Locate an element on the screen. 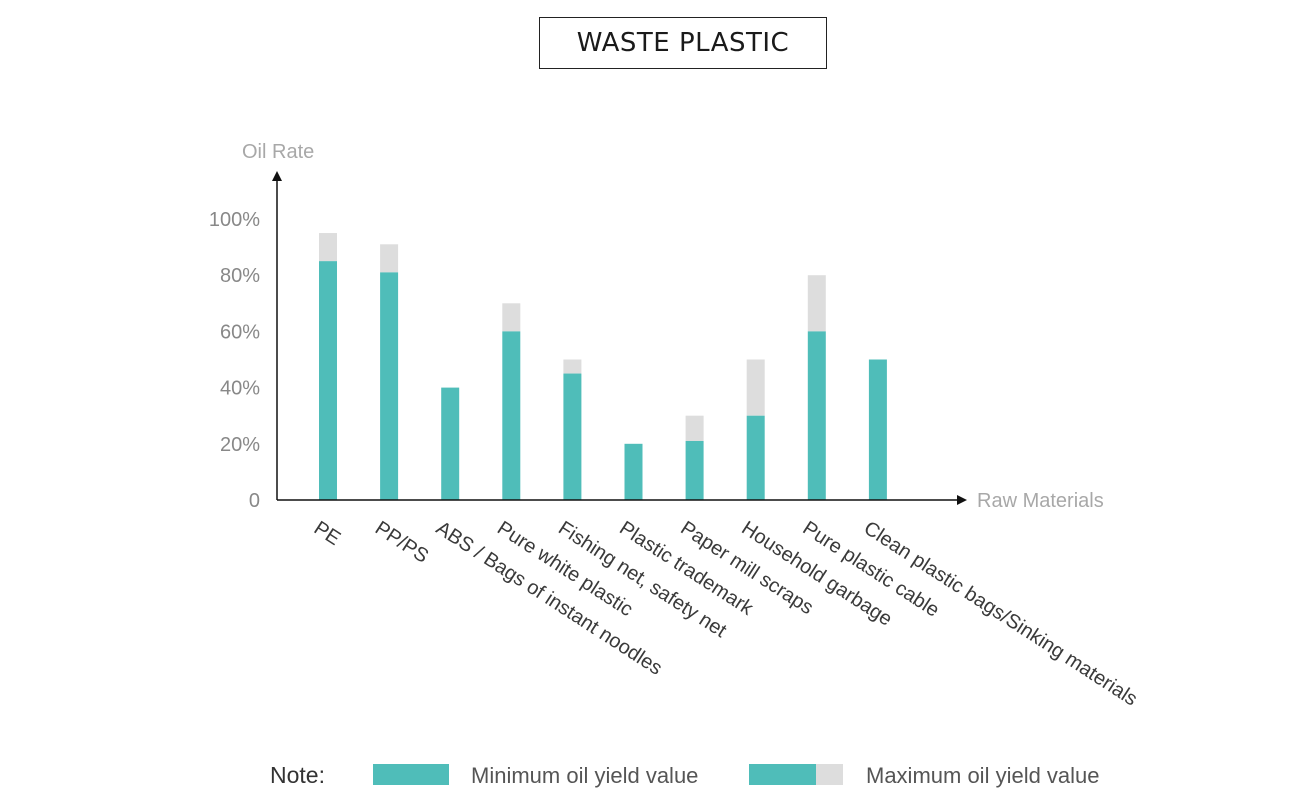 The image size is (1300, 801). y-axis-label: Oil Rate is located at coordinates (278, 152).